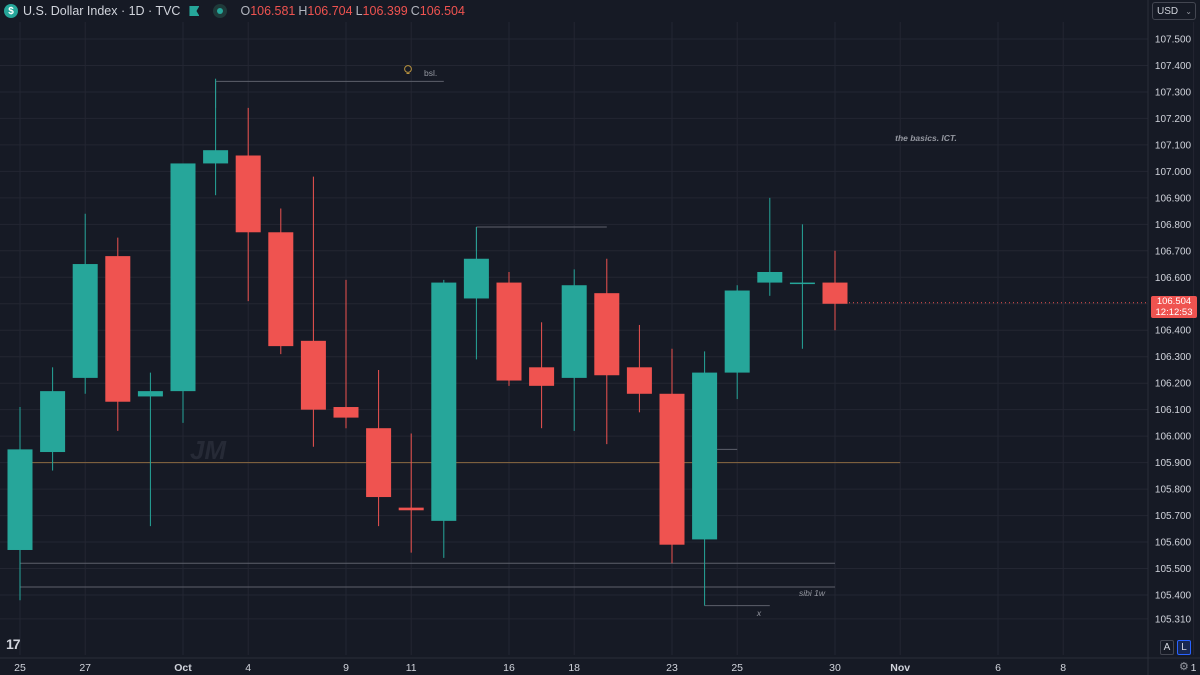 This screenshot has height=675, width=1200. What do you see at coordinates (672, 668) in the screenshot?
I see `x-tick-label: 23` at bounding box center [672, 668].